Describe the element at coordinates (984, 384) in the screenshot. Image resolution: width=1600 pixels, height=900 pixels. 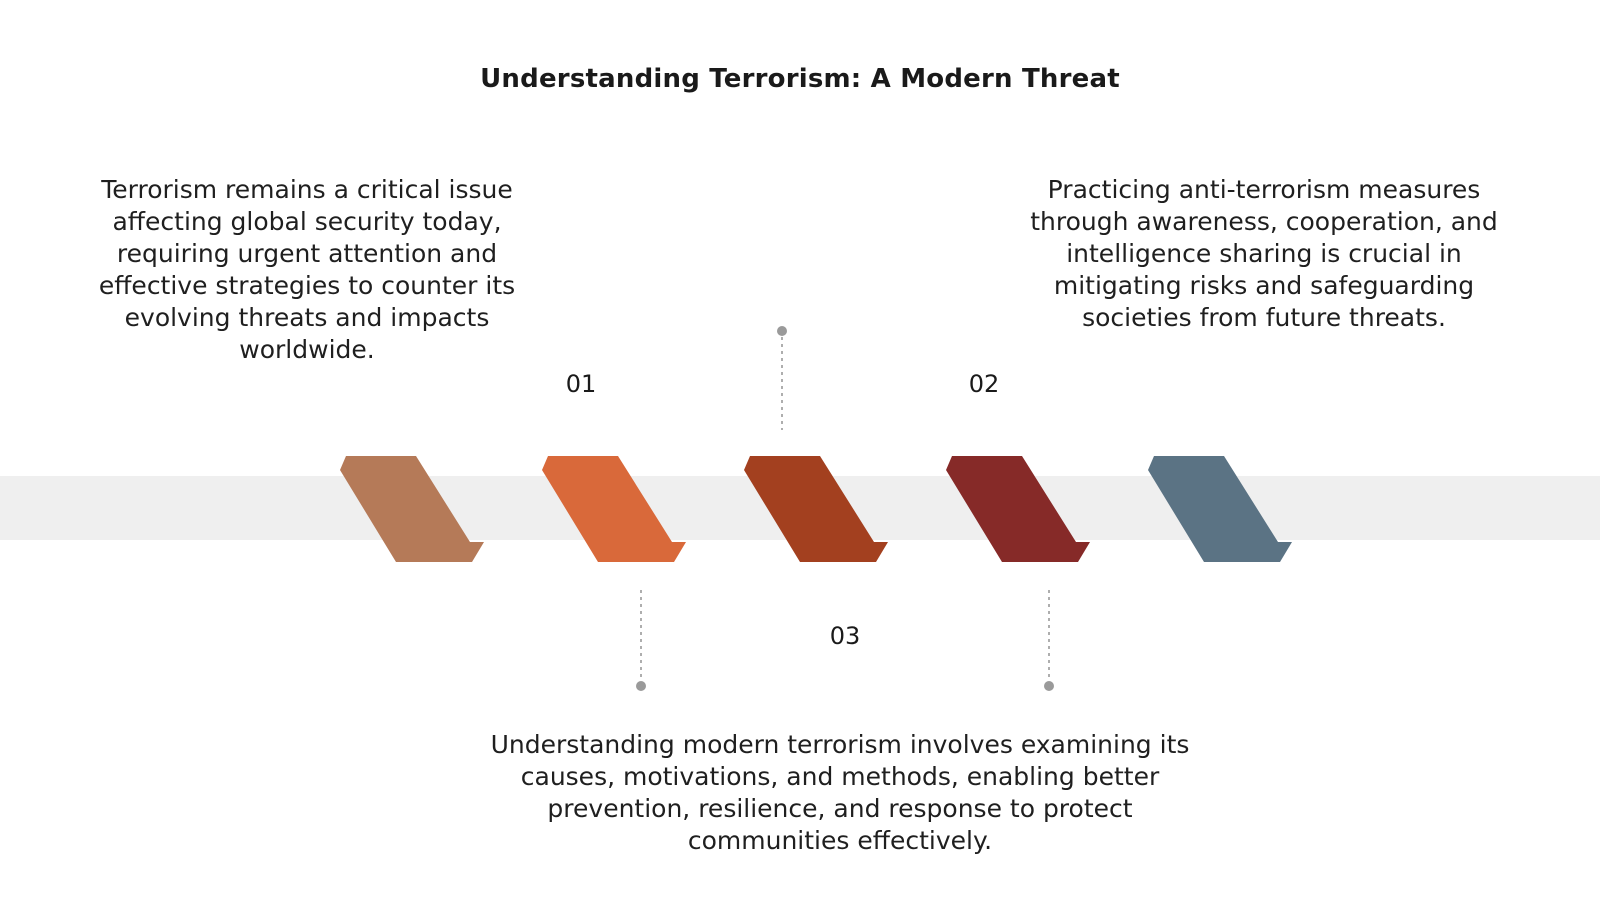
I see `step-2-number: 02` at that location.